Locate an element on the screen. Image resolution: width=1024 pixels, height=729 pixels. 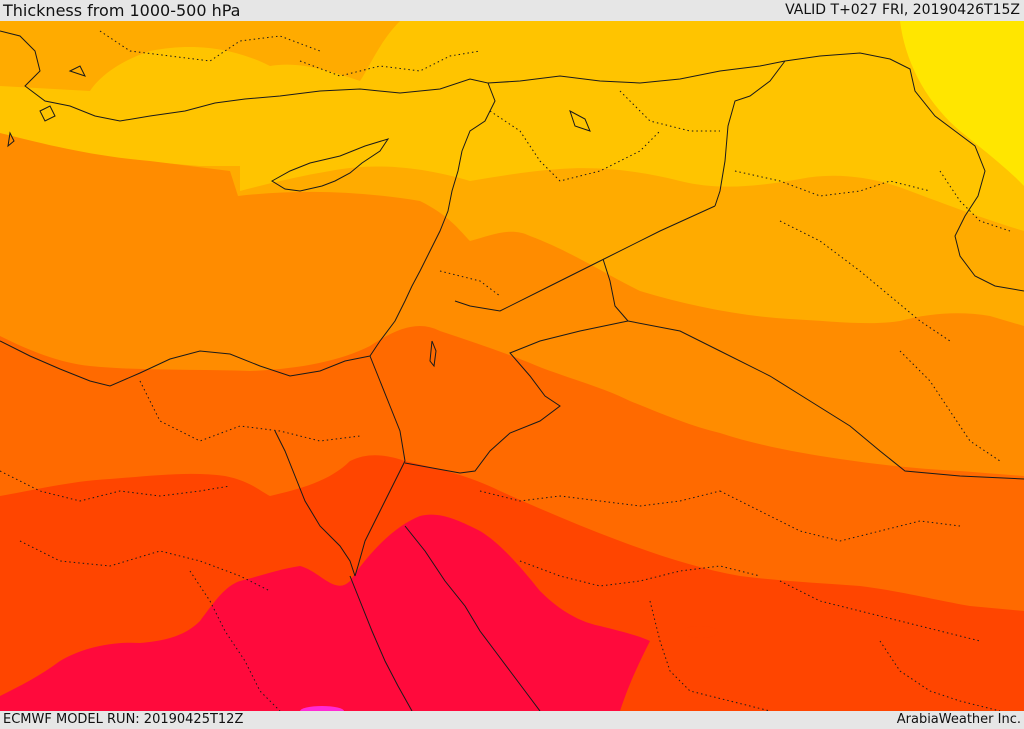
iraq-saudi-border is located at coordinates (825, 400).